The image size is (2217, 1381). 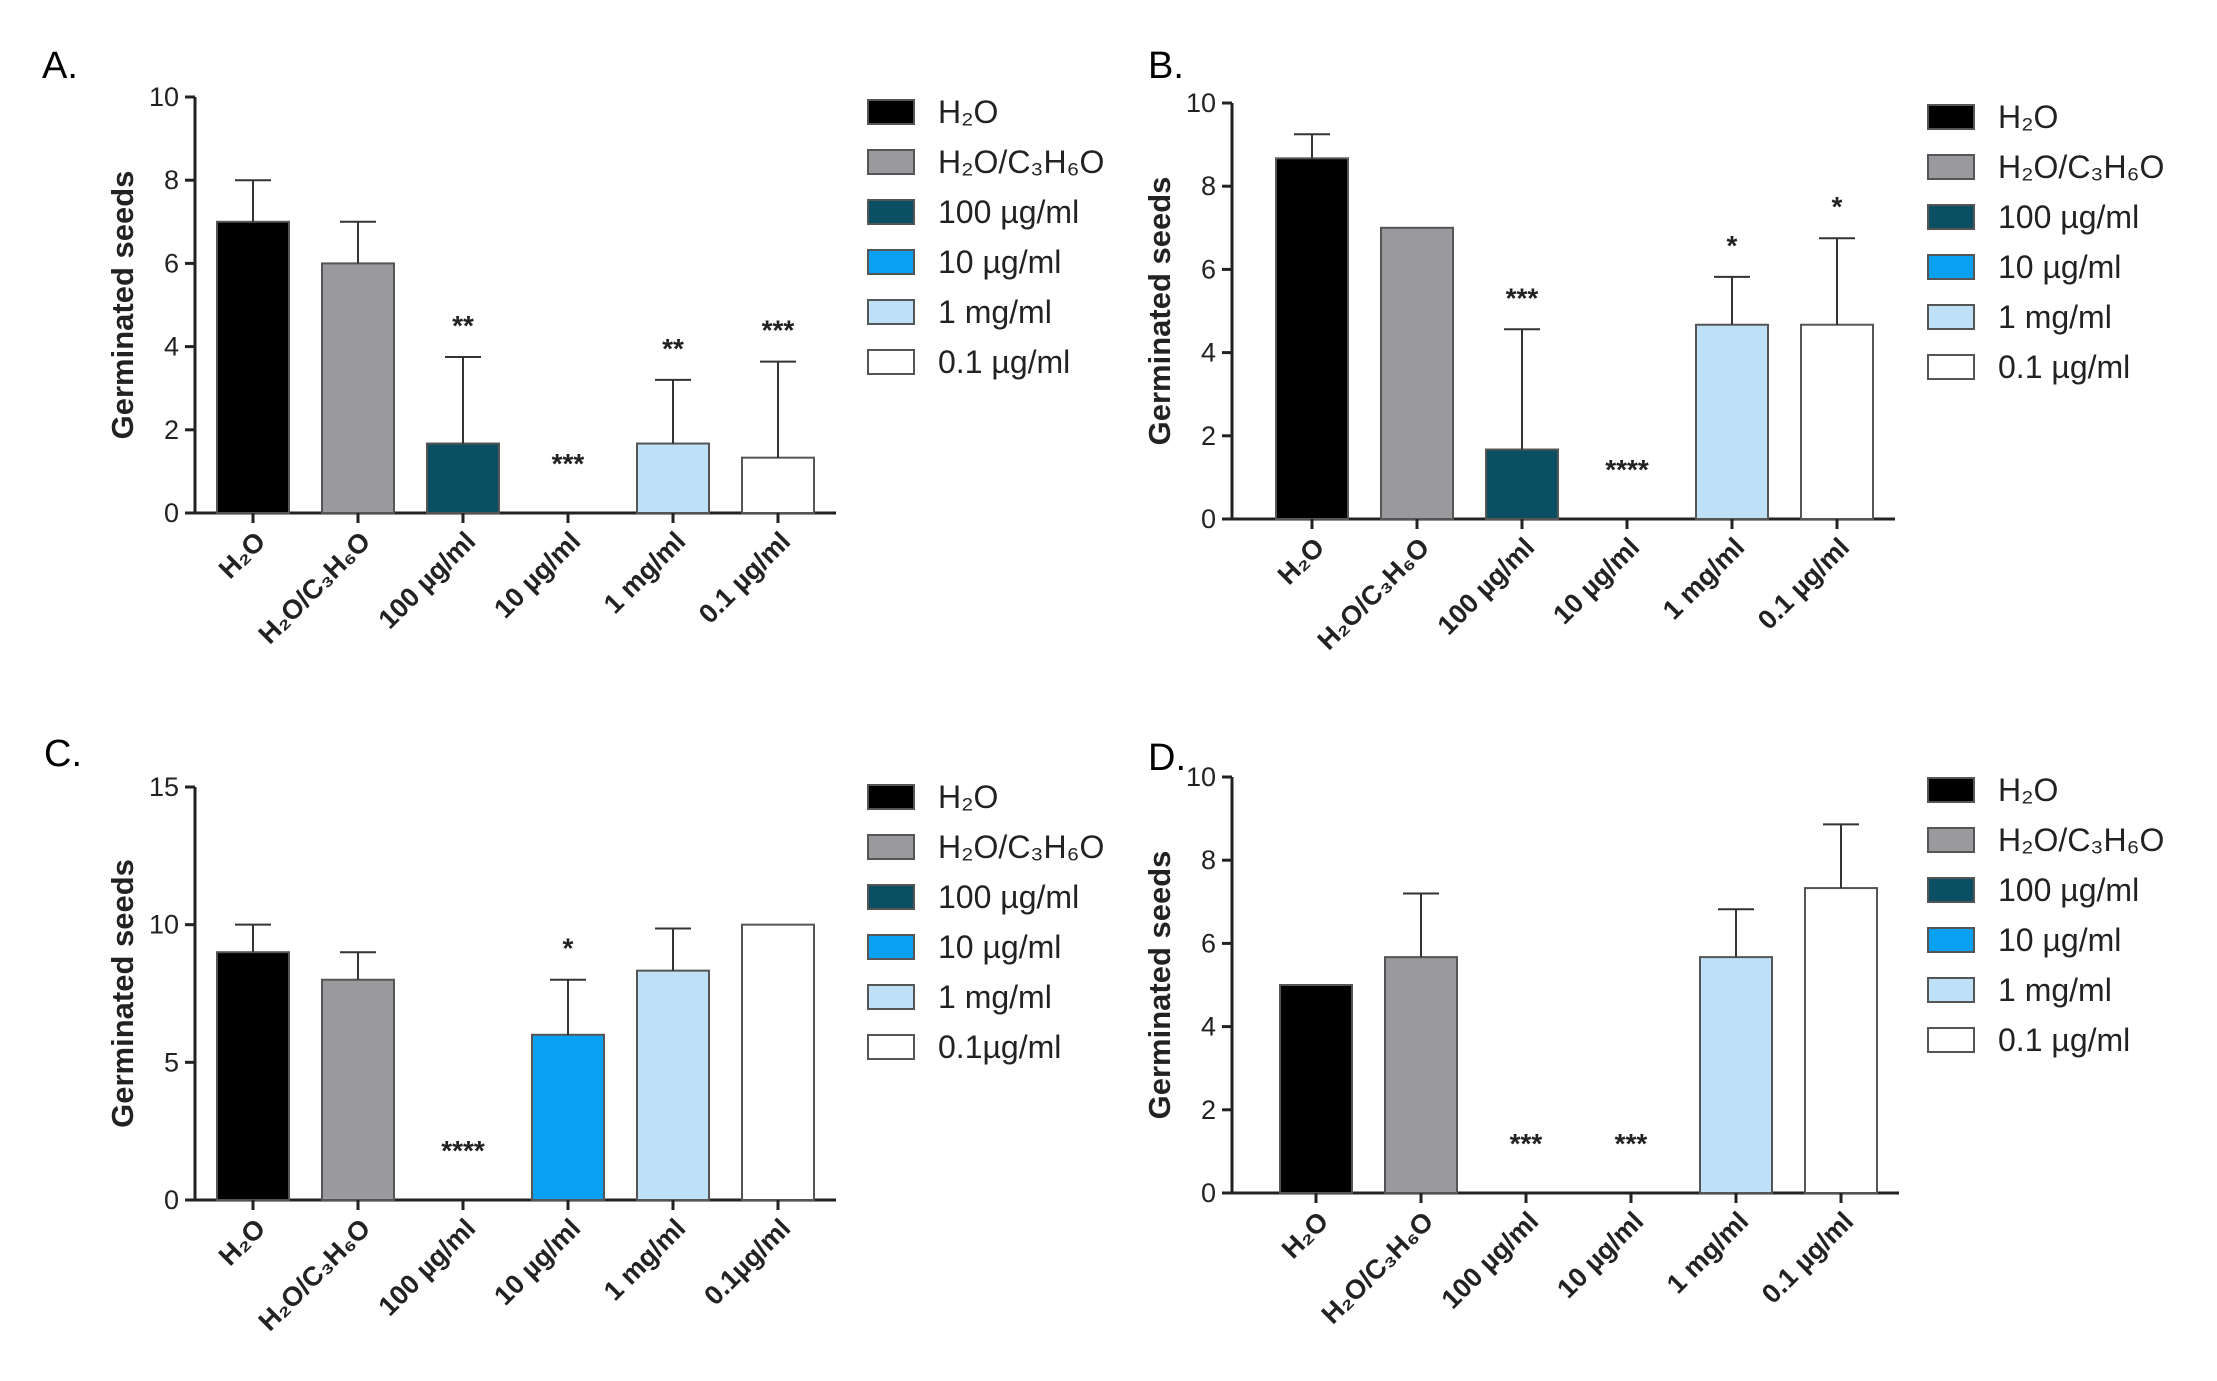 What do you see at coordinates (2064, 1040) in the screenshot?
I see `legend-label: 0.1 µg/ml` at bounding box center [2064, 1040].